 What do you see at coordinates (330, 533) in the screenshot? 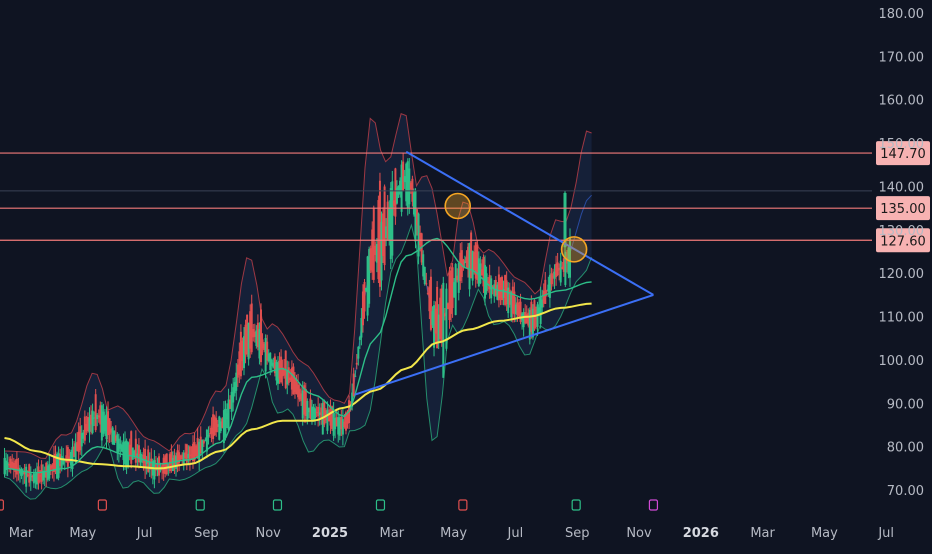
I see `x-tick-label: 2025` at bounding box center [330, 533].